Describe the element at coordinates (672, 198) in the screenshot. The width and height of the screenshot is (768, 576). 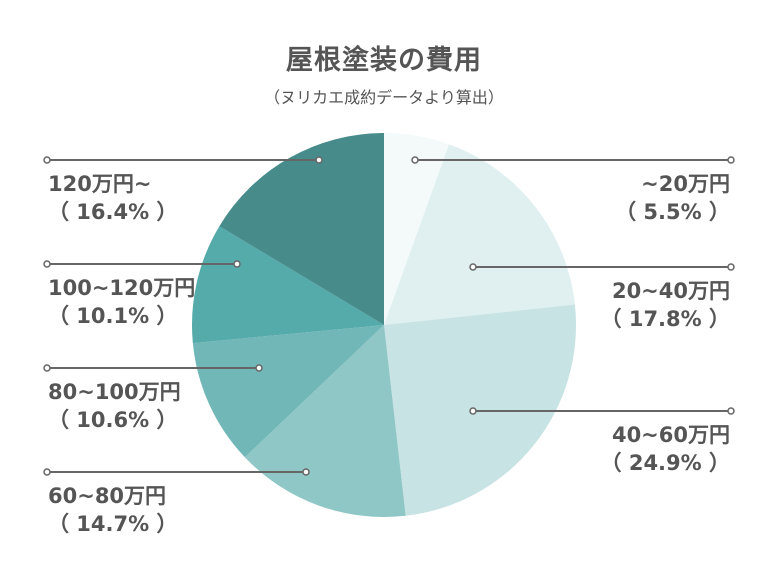
I see `label-under-20: ~20万円 （ 5.5% ）` at that location.